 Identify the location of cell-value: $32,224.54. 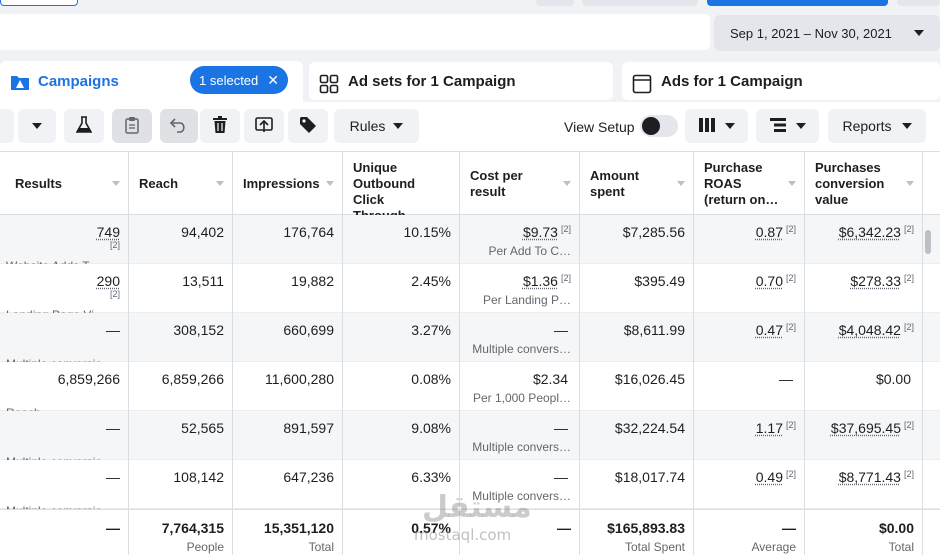
(649, 428).